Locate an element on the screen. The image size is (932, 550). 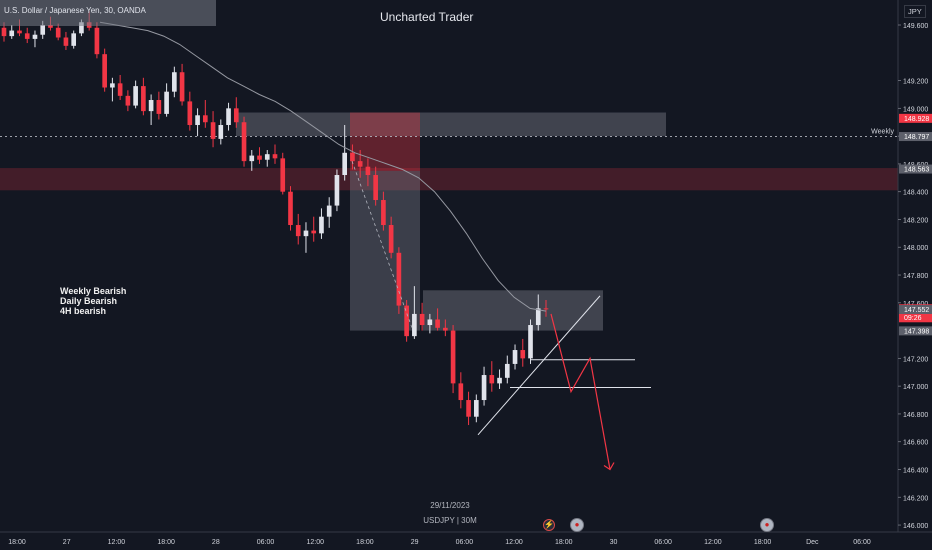
weekly-zone is located at coordinates (451, 124).